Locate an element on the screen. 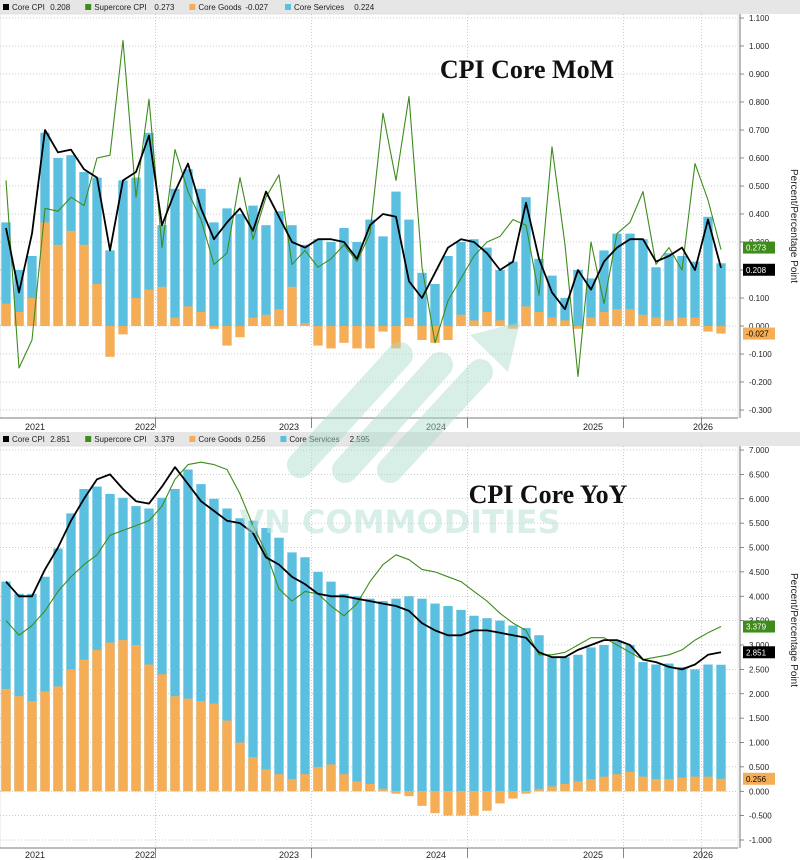  y-tick-label: 5.500 is located at coordinates (759, 523).